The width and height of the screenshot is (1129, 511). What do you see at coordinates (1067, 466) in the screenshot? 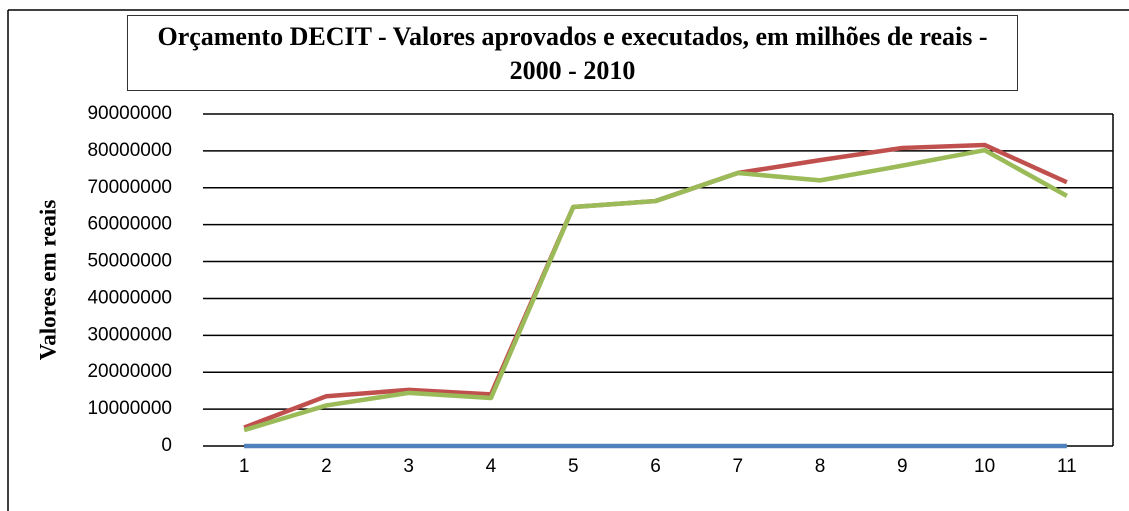
I see `x-tick-label: 11` at bounding box center [1067, 466].